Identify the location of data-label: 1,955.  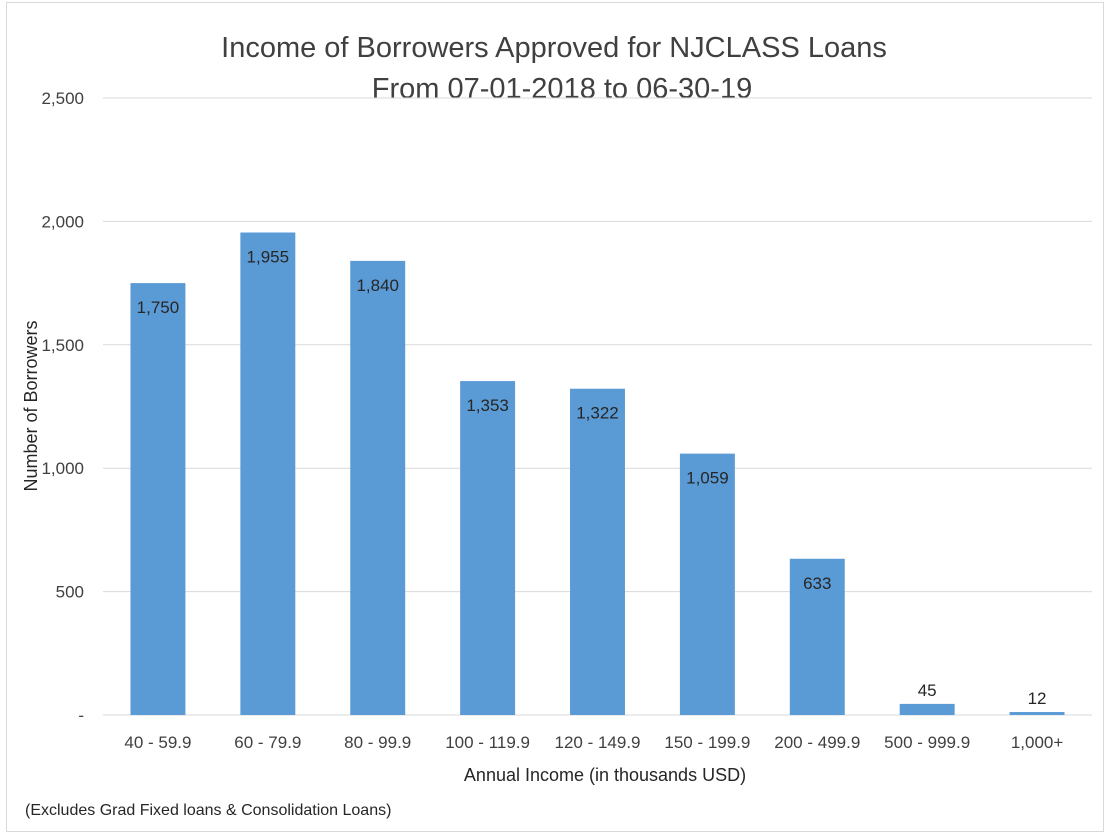
(268, 257).